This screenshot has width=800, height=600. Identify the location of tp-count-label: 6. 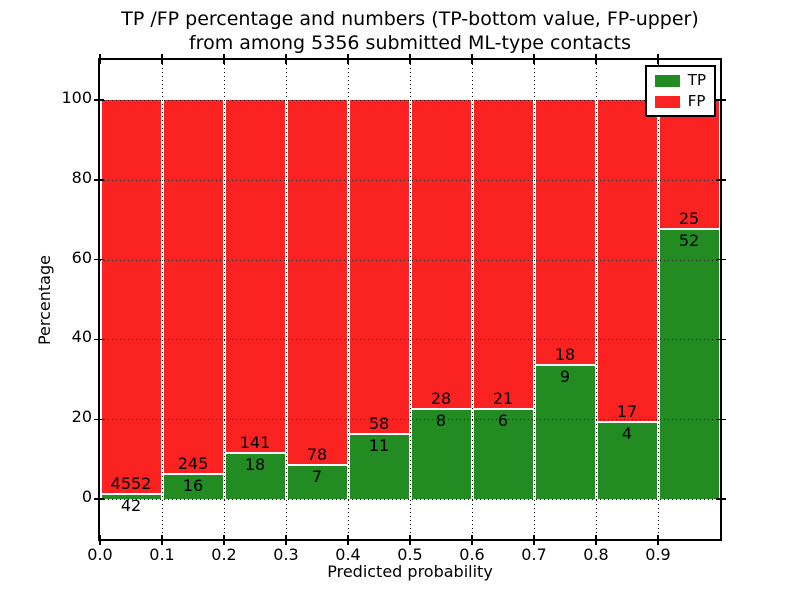
(503, 421).